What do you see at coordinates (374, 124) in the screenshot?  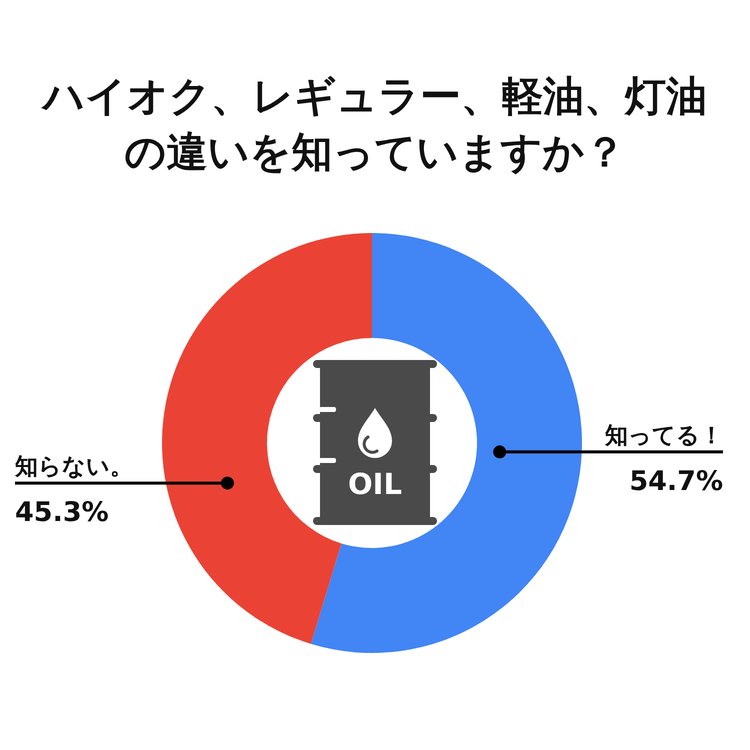 I see `title: ハイオク、レギュラー、軽油、灯油の違いを知っていますか？` at bounding box center [374, 124].